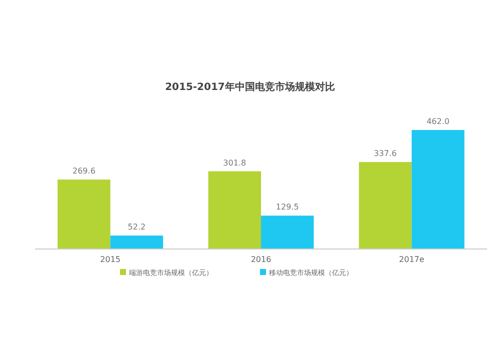 Image resolution: width=500 pixels, height=362 pixels. What do you see at coordinates (84, 171) in the screenshot?
I see `data-label: 269.6` at bounding box center [84, 171].